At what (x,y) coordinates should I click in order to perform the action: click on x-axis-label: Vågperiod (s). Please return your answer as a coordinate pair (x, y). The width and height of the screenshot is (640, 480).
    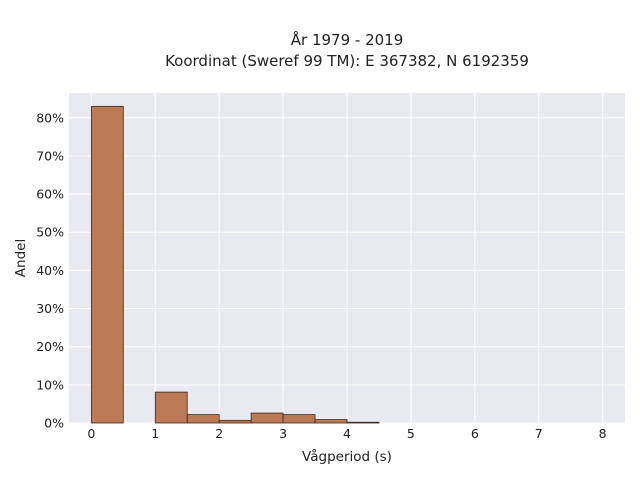
    Looking at the image, I should click on (347, 456).